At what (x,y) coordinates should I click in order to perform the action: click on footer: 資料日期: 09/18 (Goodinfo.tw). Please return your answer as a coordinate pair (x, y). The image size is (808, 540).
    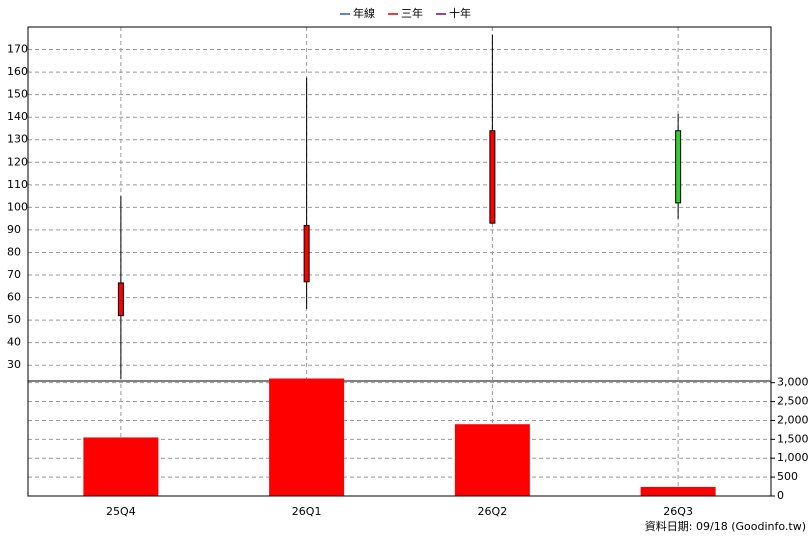
    Looking at the image, I should click on (725, 526).